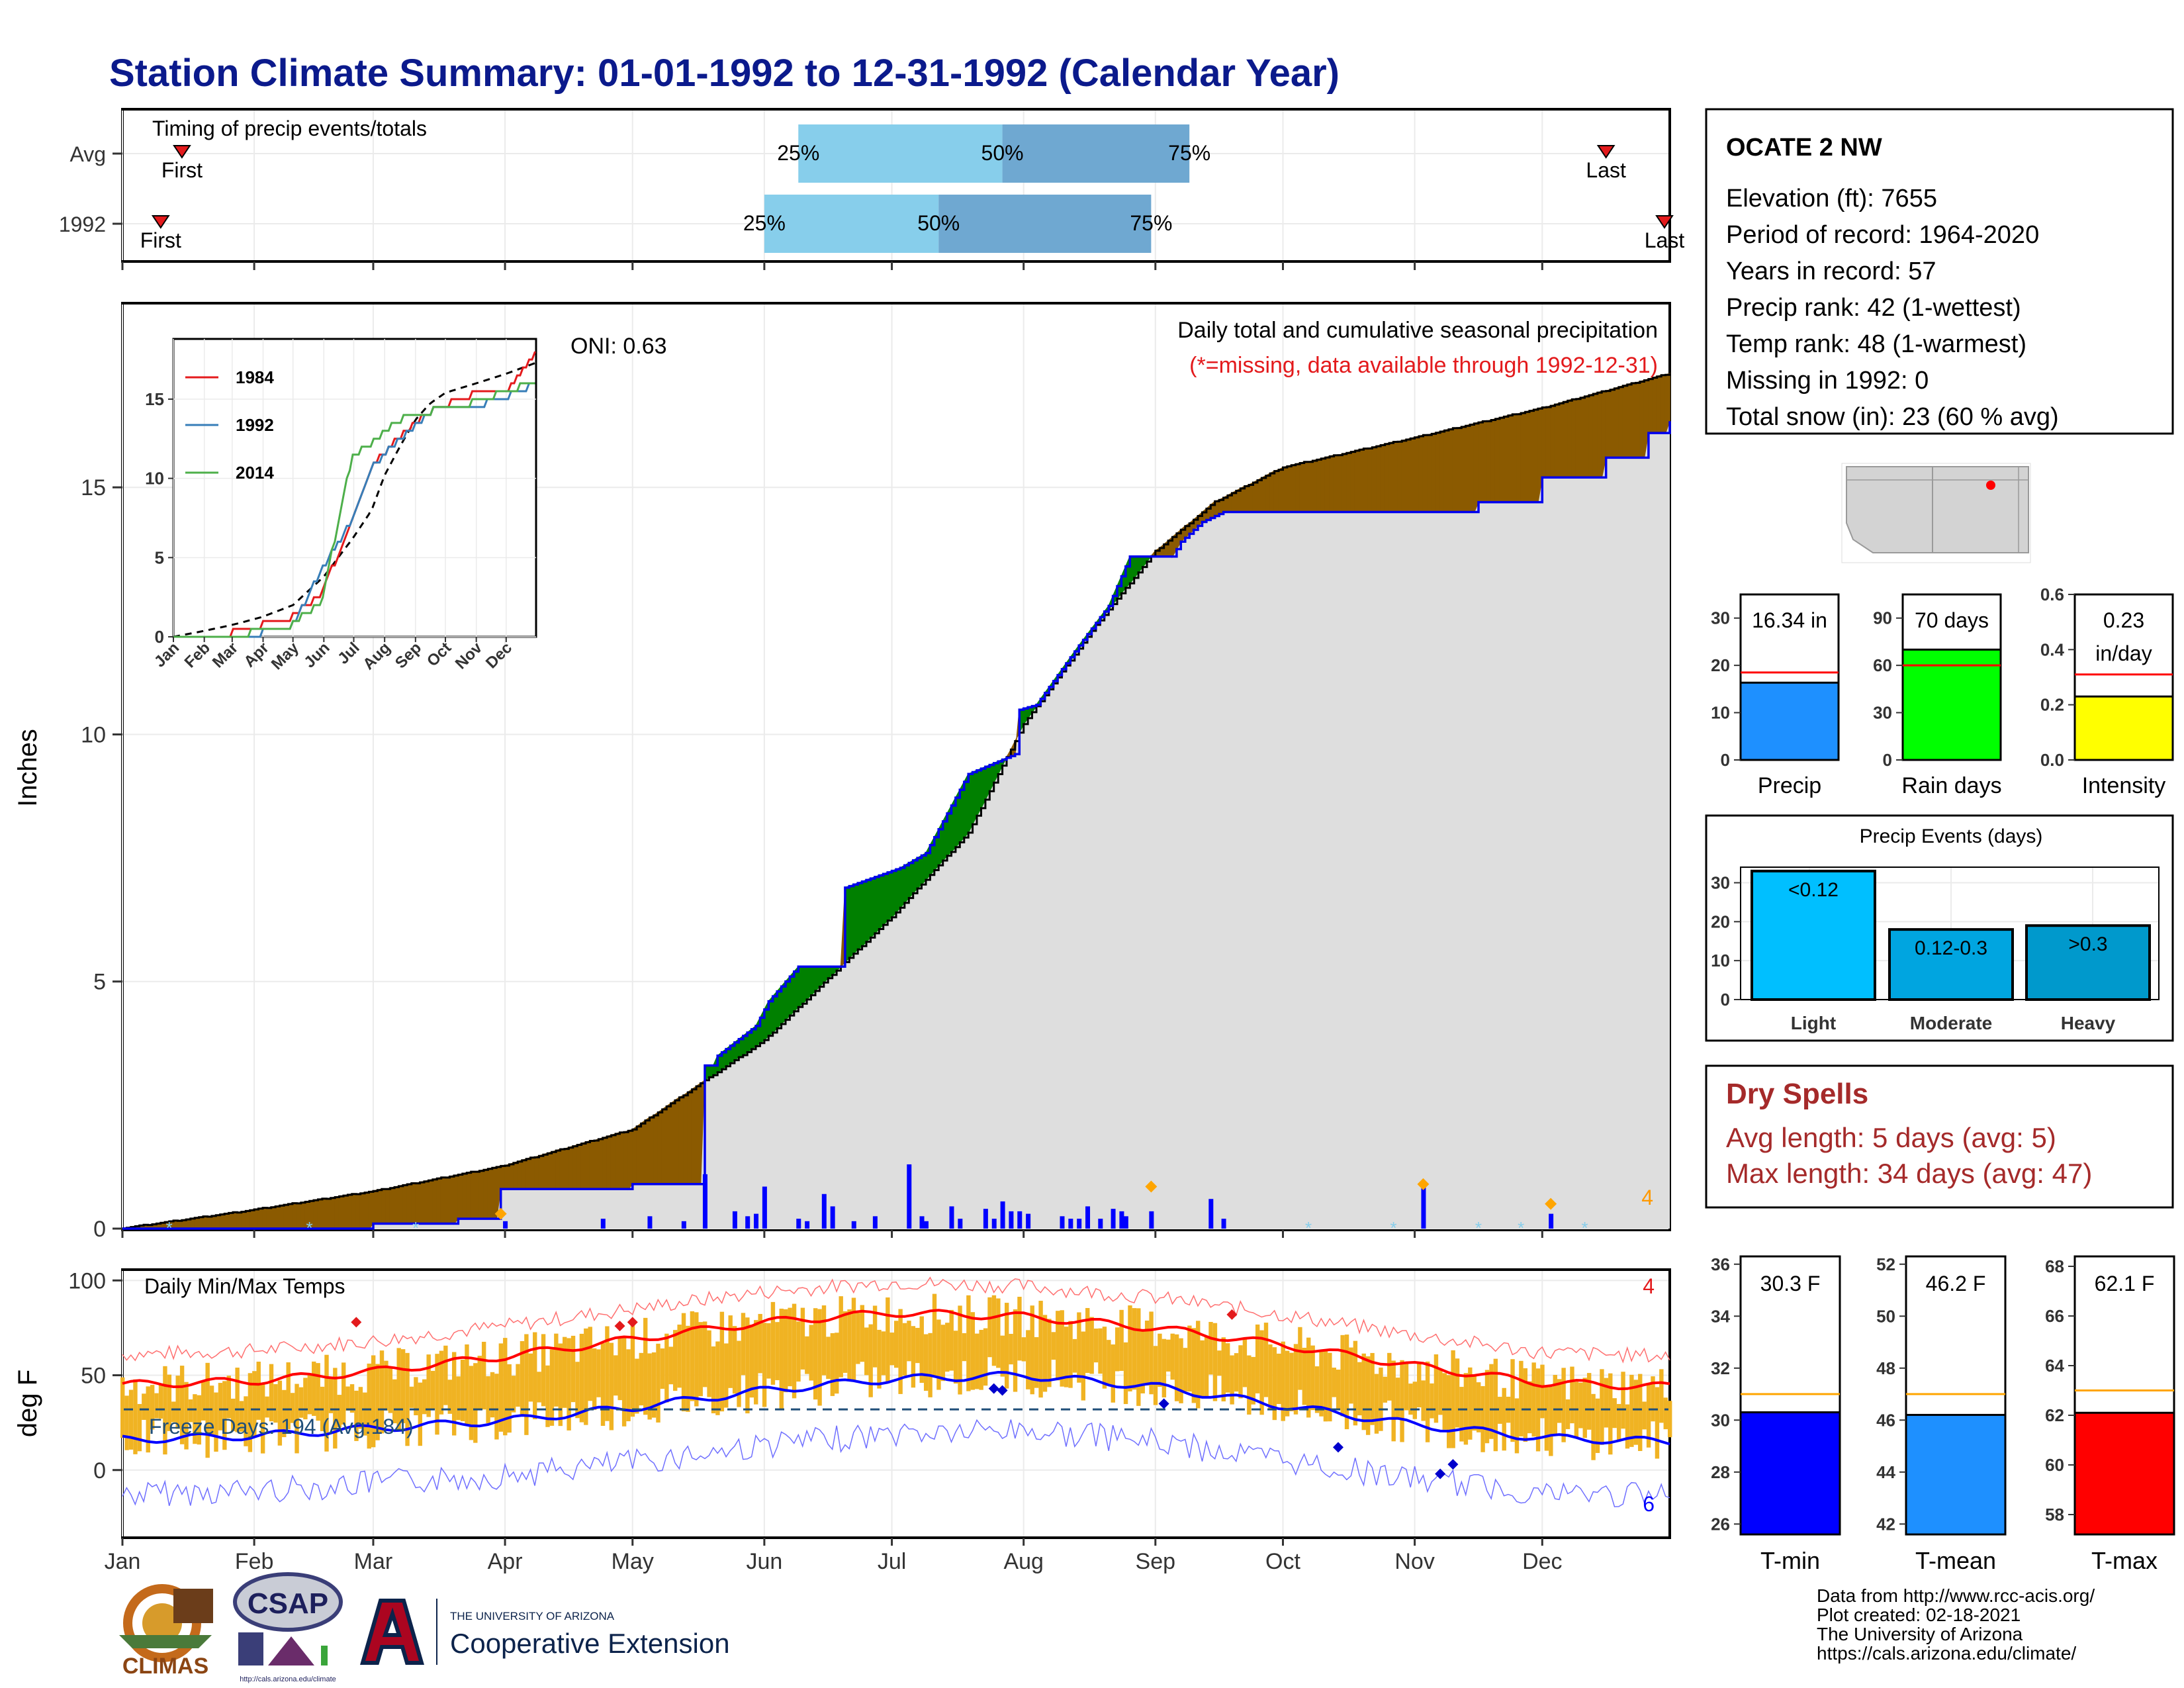 Image resolution: width=2184 pixels, height=1688 pixels. I want to click on temp-bar-tick-label: 58, so click(2054, 1514).